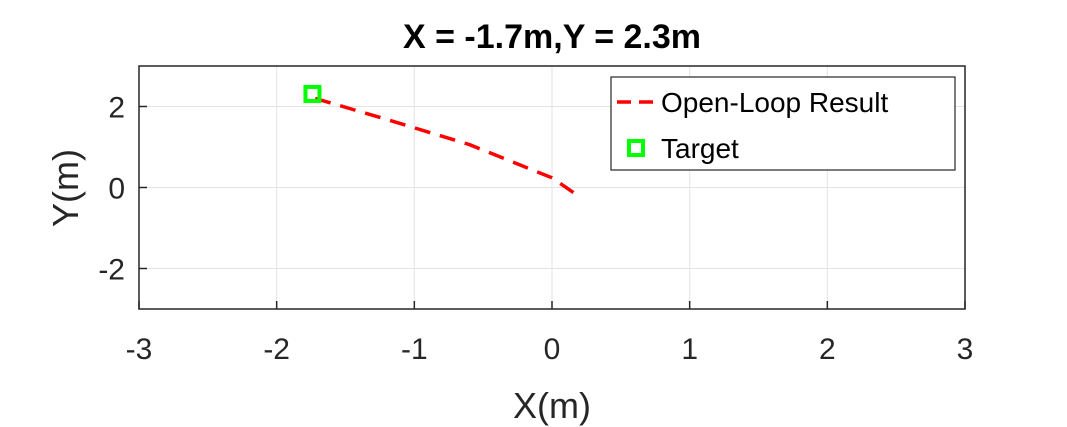 This screenshot has width=1067, height=427. What do you see at coordinates (774, 102) in the screenshot?
I see `legend-label: Open-Loop Result` at bounding box center [774, 102].